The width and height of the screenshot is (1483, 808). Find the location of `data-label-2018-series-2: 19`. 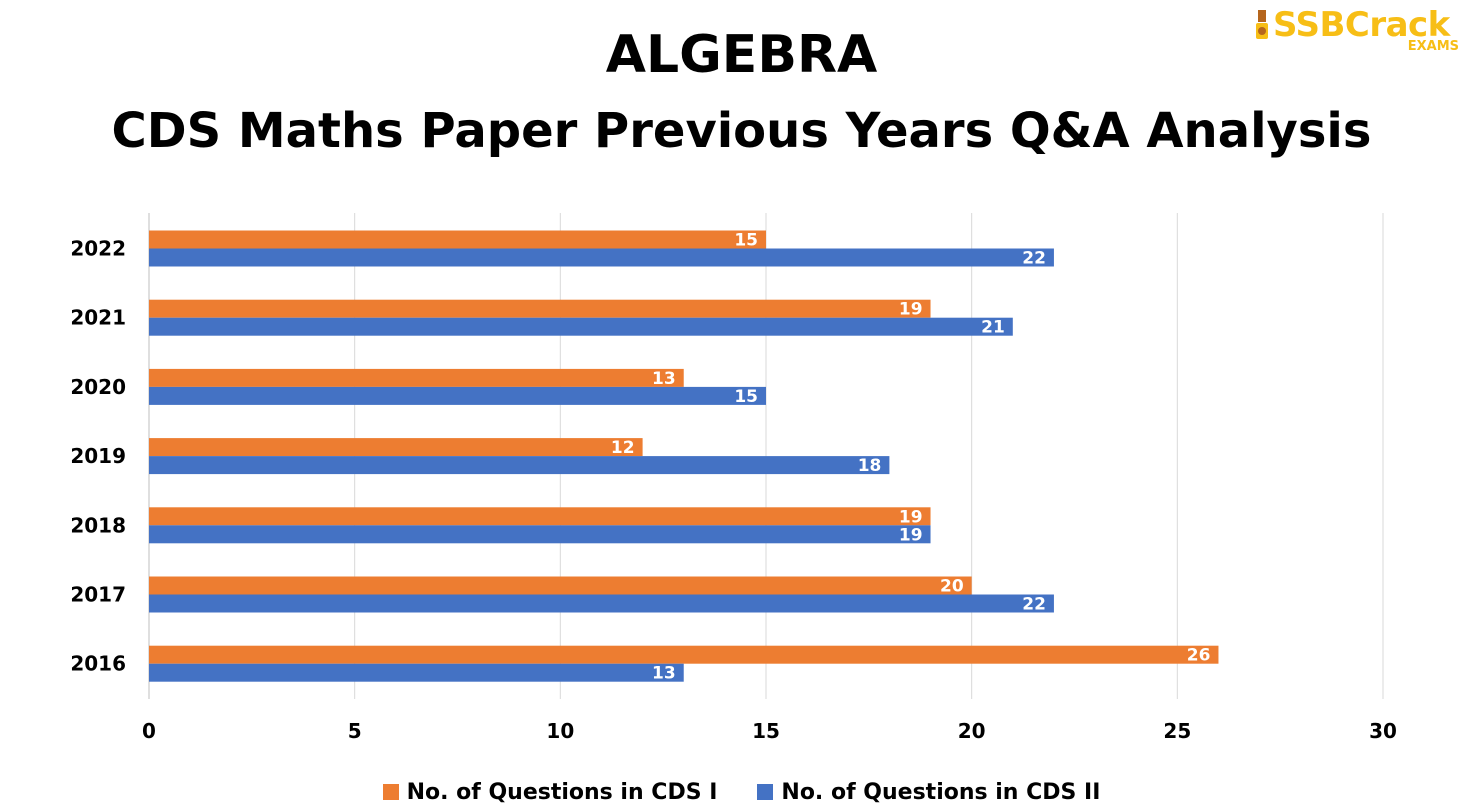

data-label-2018-series-2: 19 is located at coordinates (911, 535).